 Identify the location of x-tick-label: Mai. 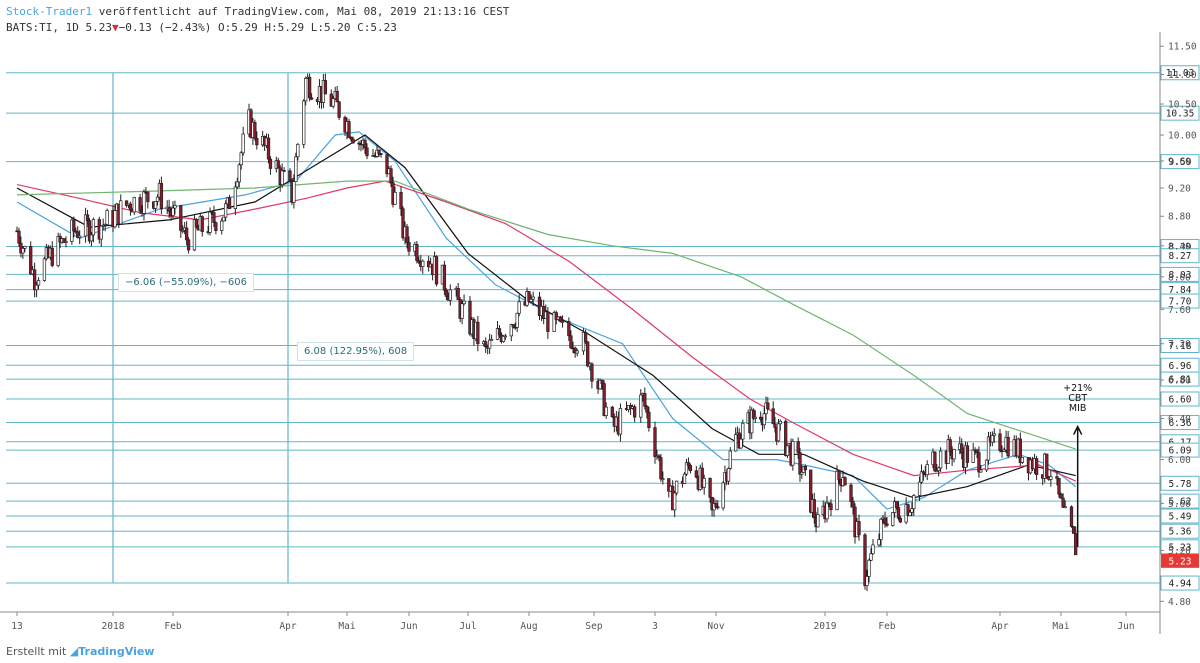
(1060, 626).